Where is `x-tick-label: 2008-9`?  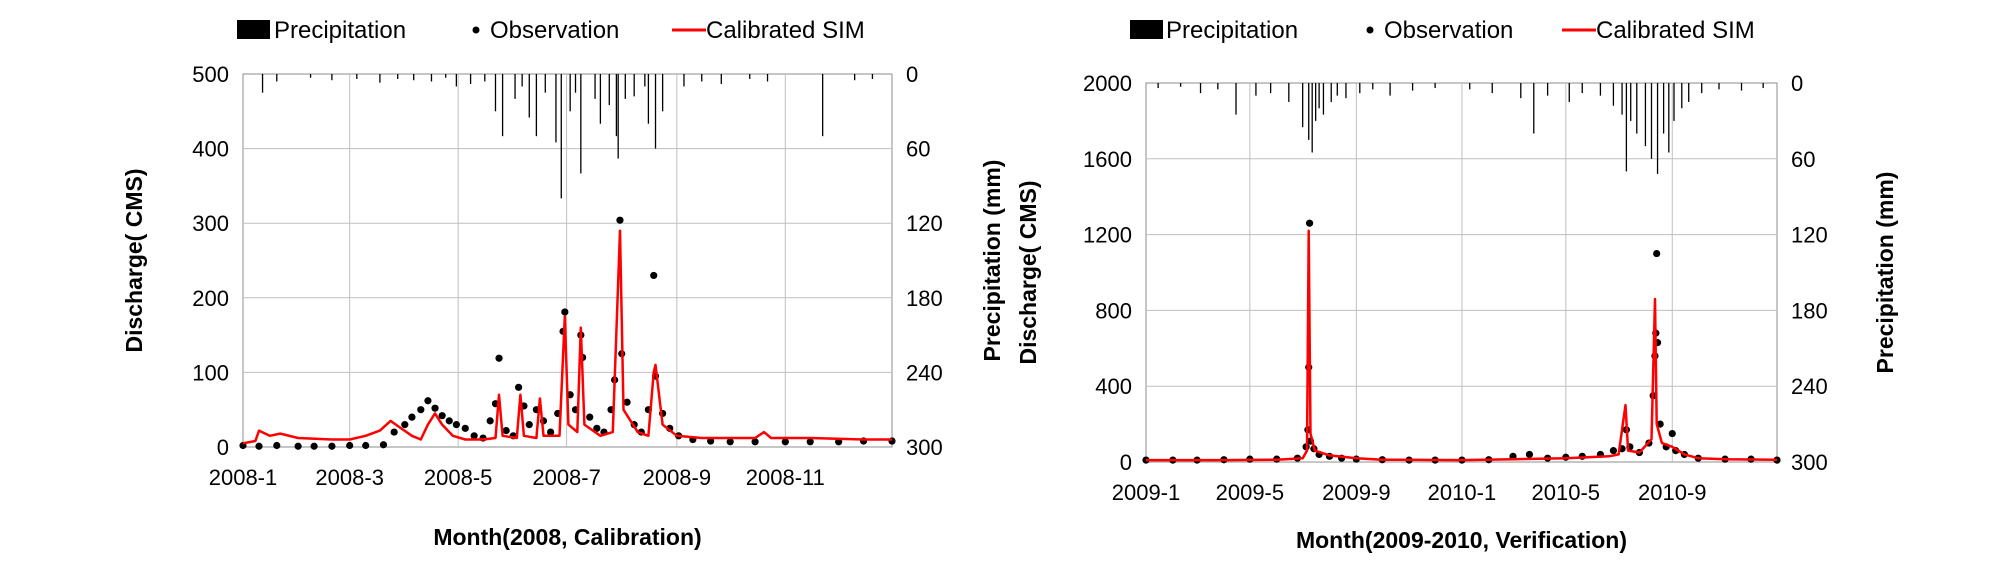 x-tick-label: 2008-9 is located at coordinates (677, 477).